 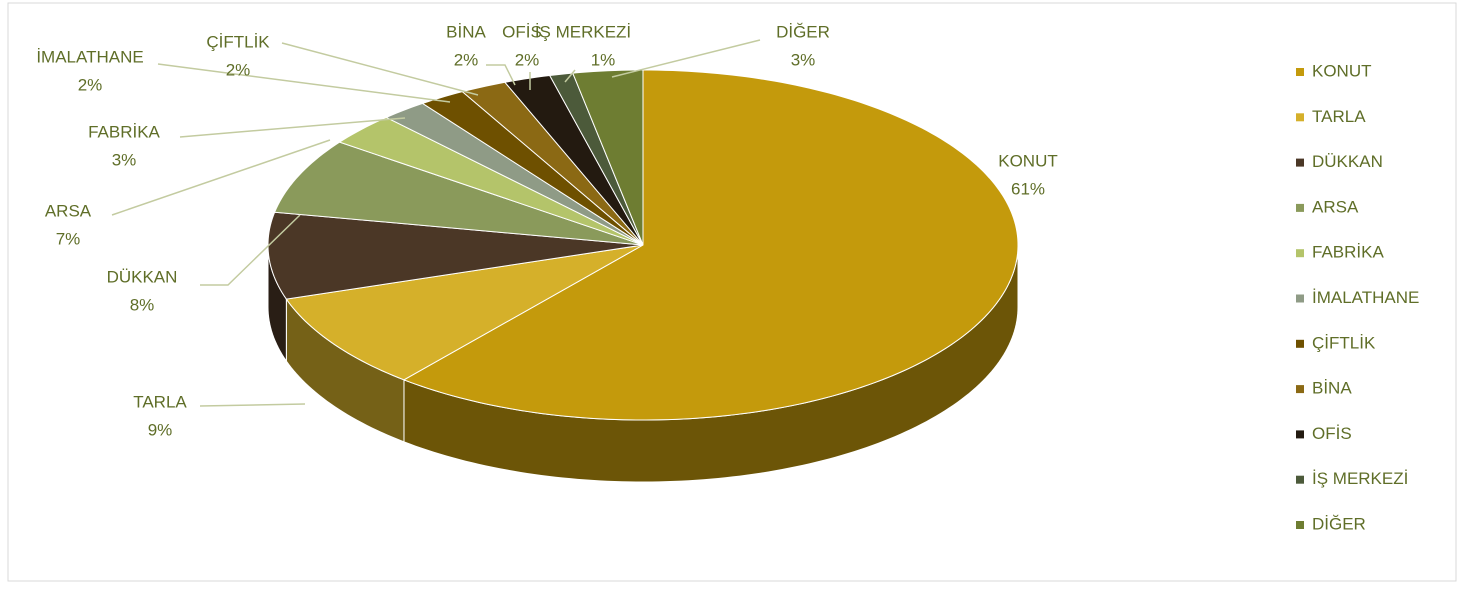 I want to click on data-label-value: 8%, so click(x=142, y=304).